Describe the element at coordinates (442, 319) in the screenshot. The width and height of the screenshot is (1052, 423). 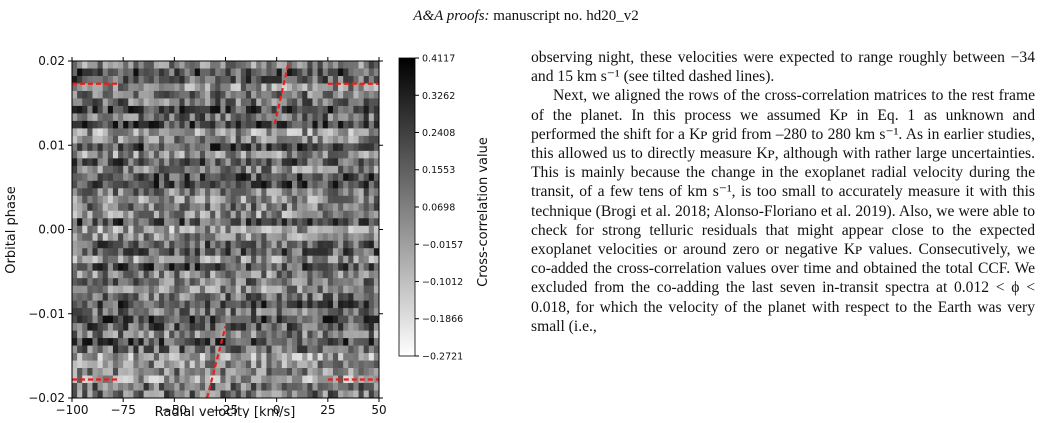
I see `colorbar-tick-label: −0.1866` at that location.